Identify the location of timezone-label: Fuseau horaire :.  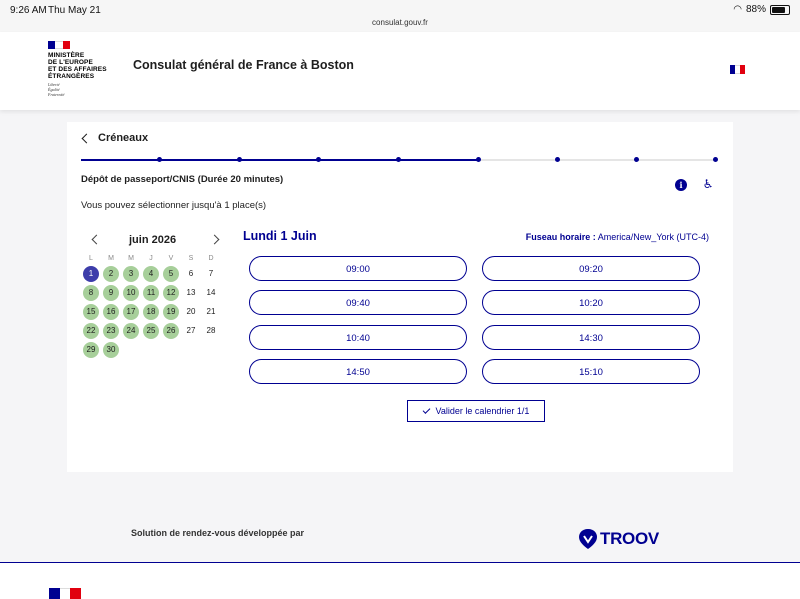
(560, 237).